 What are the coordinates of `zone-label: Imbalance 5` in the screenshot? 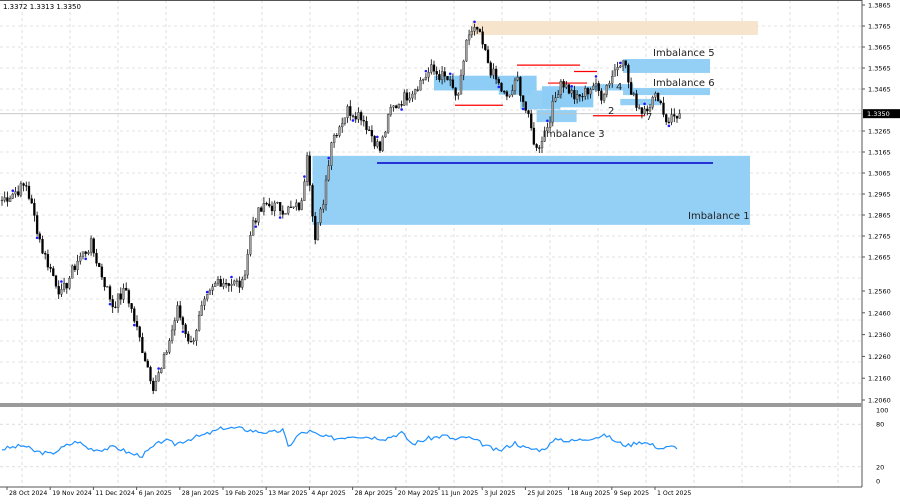 It's located at (684, 53).